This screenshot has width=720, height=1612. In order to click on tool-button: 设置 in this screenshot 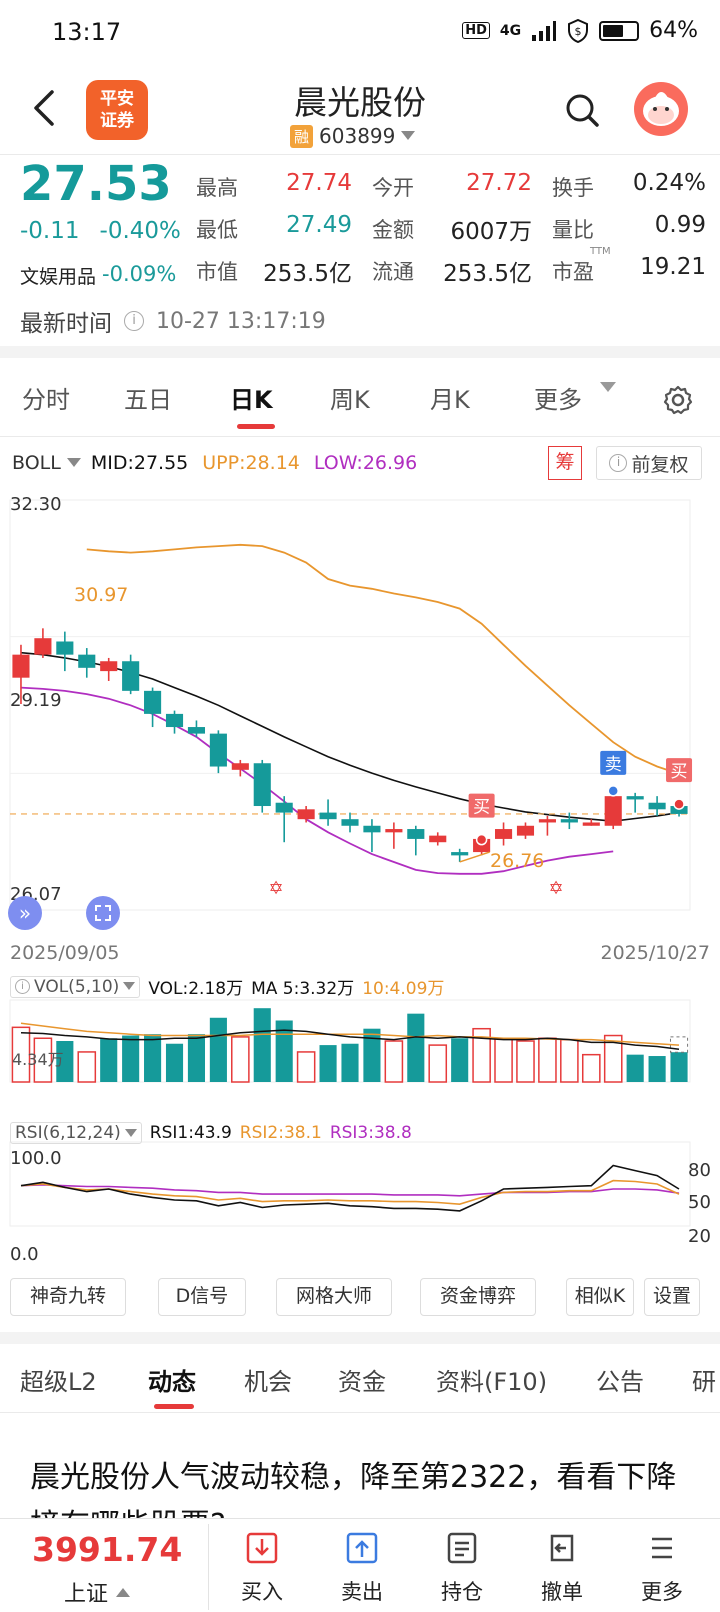, I will do `click(672, 1297)`.